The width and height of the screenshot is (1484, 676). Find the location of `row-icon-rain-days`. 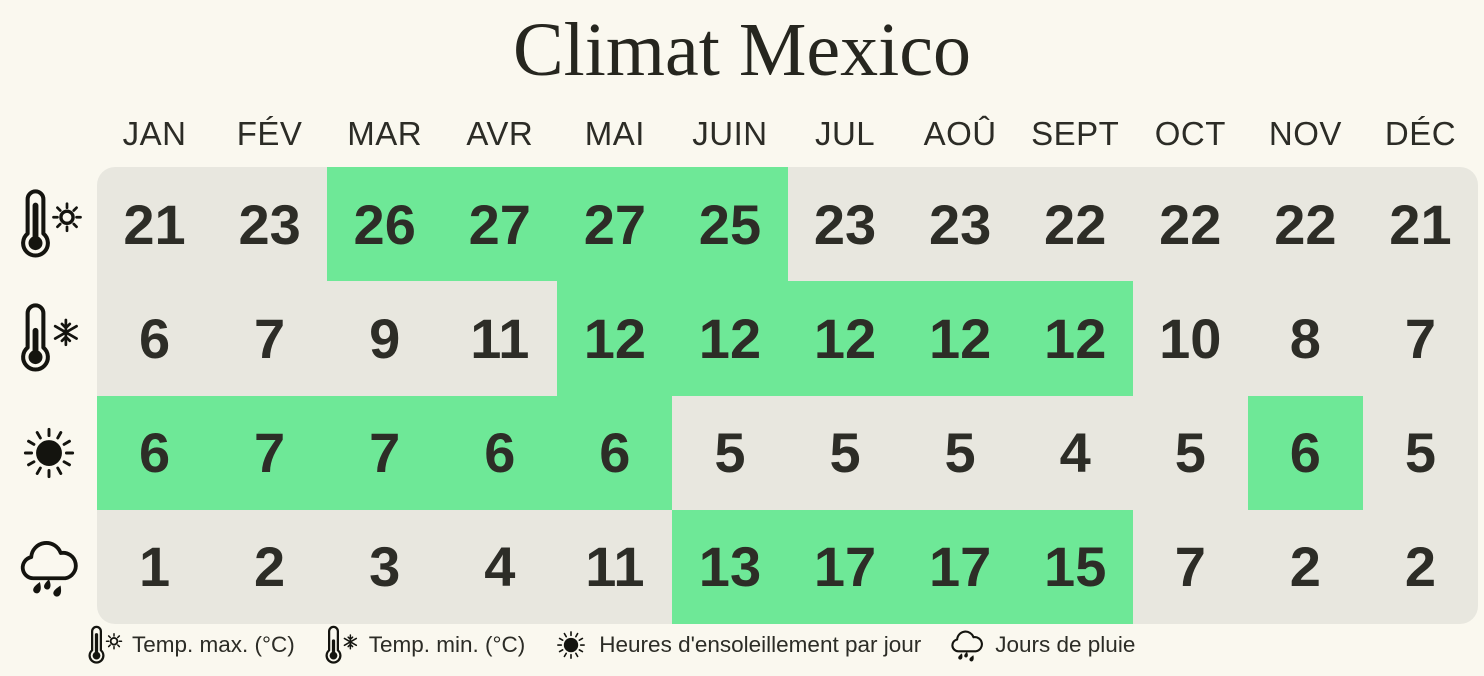

row-icon-rain-days is located at coordinates (48, 567).